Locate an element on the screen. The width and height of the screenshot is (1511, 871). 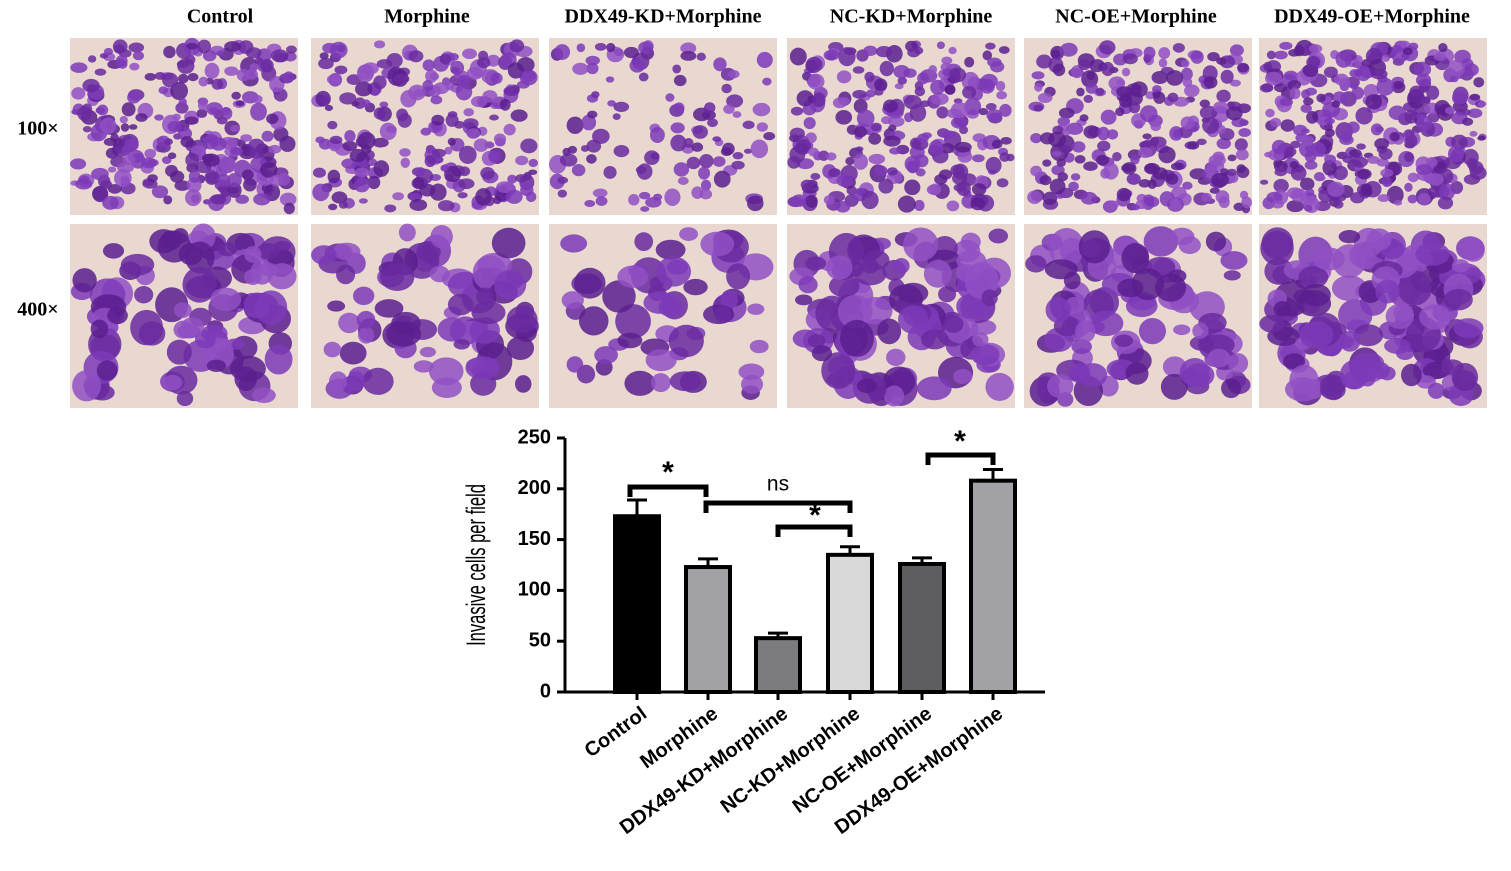
column-label: NC-KD+Morphine is located at coordinates (911, 17).